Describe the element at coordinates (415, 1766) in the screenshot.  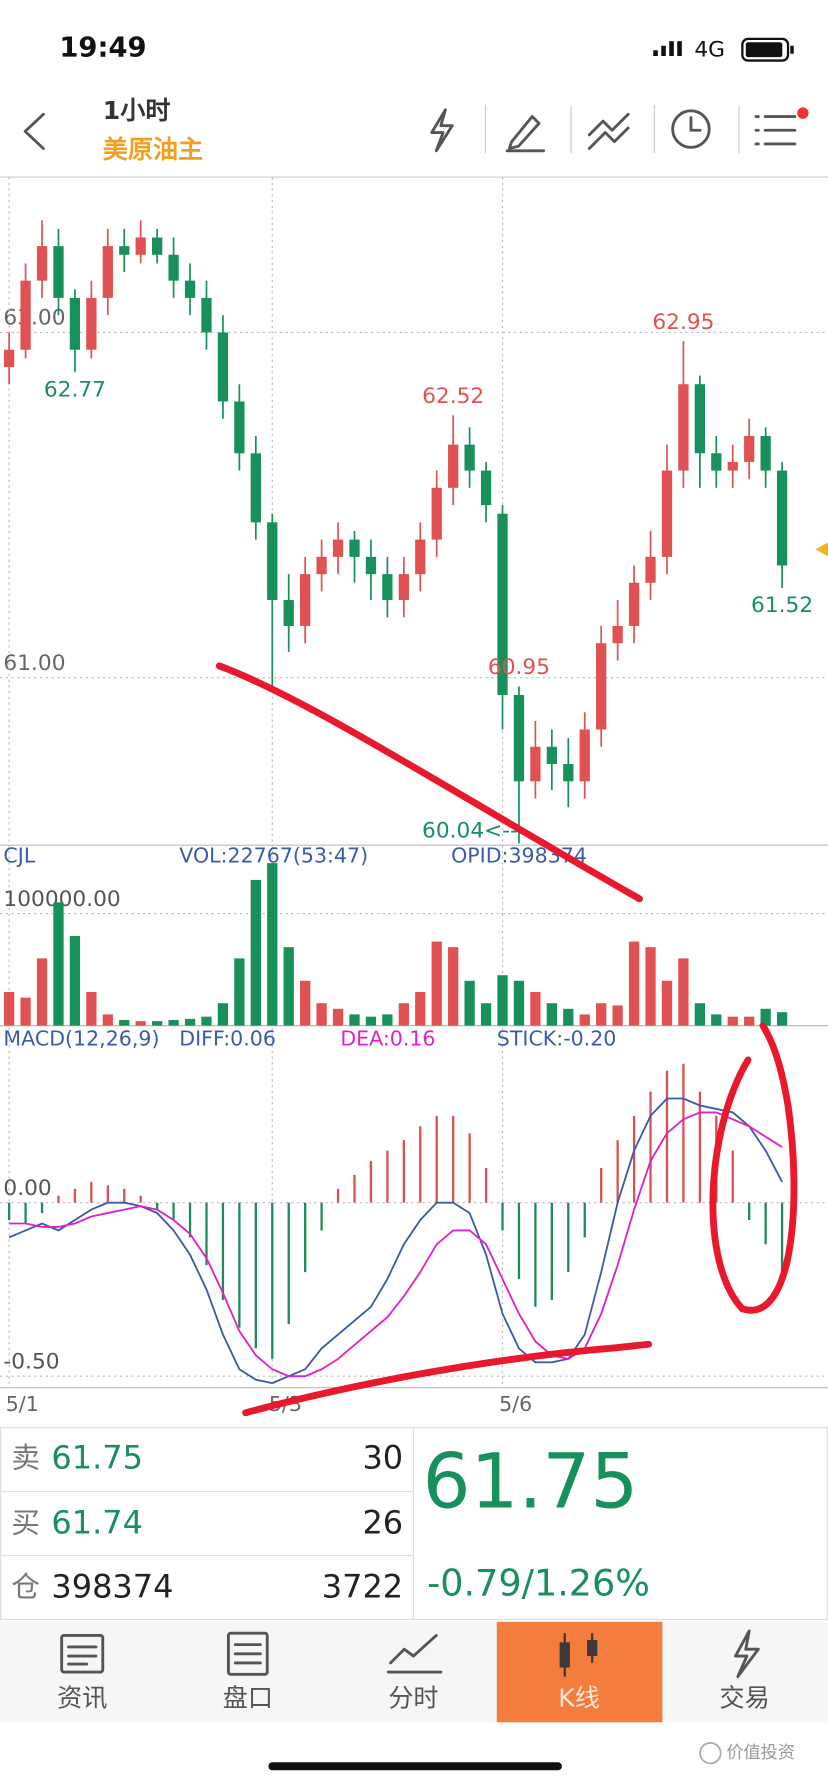
I see `home-indicator` at that location.